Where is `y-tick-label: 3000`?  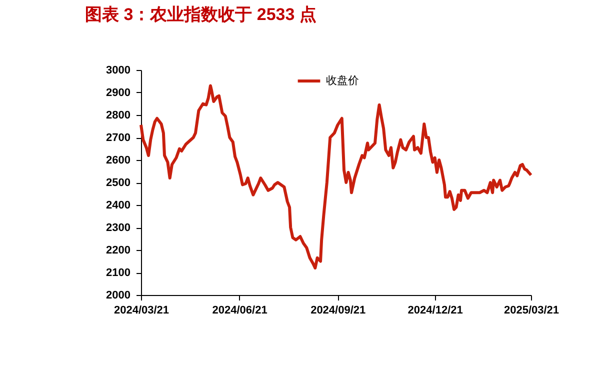 y-tick-label: 3000 is located at coordinates (118, 70).